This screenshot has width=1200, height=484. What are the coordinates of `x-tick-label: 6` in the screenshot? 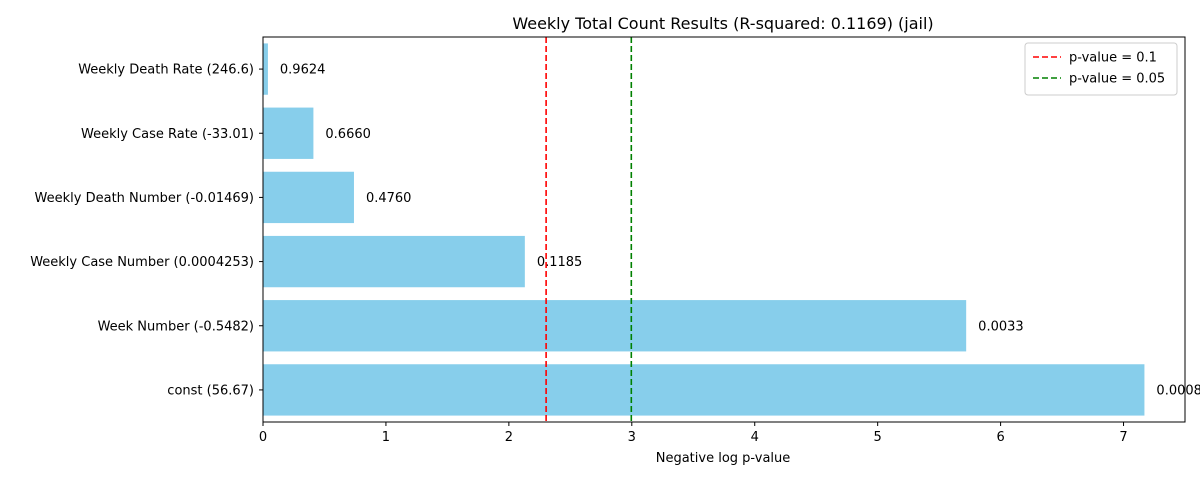 It's located at (1000, 437).